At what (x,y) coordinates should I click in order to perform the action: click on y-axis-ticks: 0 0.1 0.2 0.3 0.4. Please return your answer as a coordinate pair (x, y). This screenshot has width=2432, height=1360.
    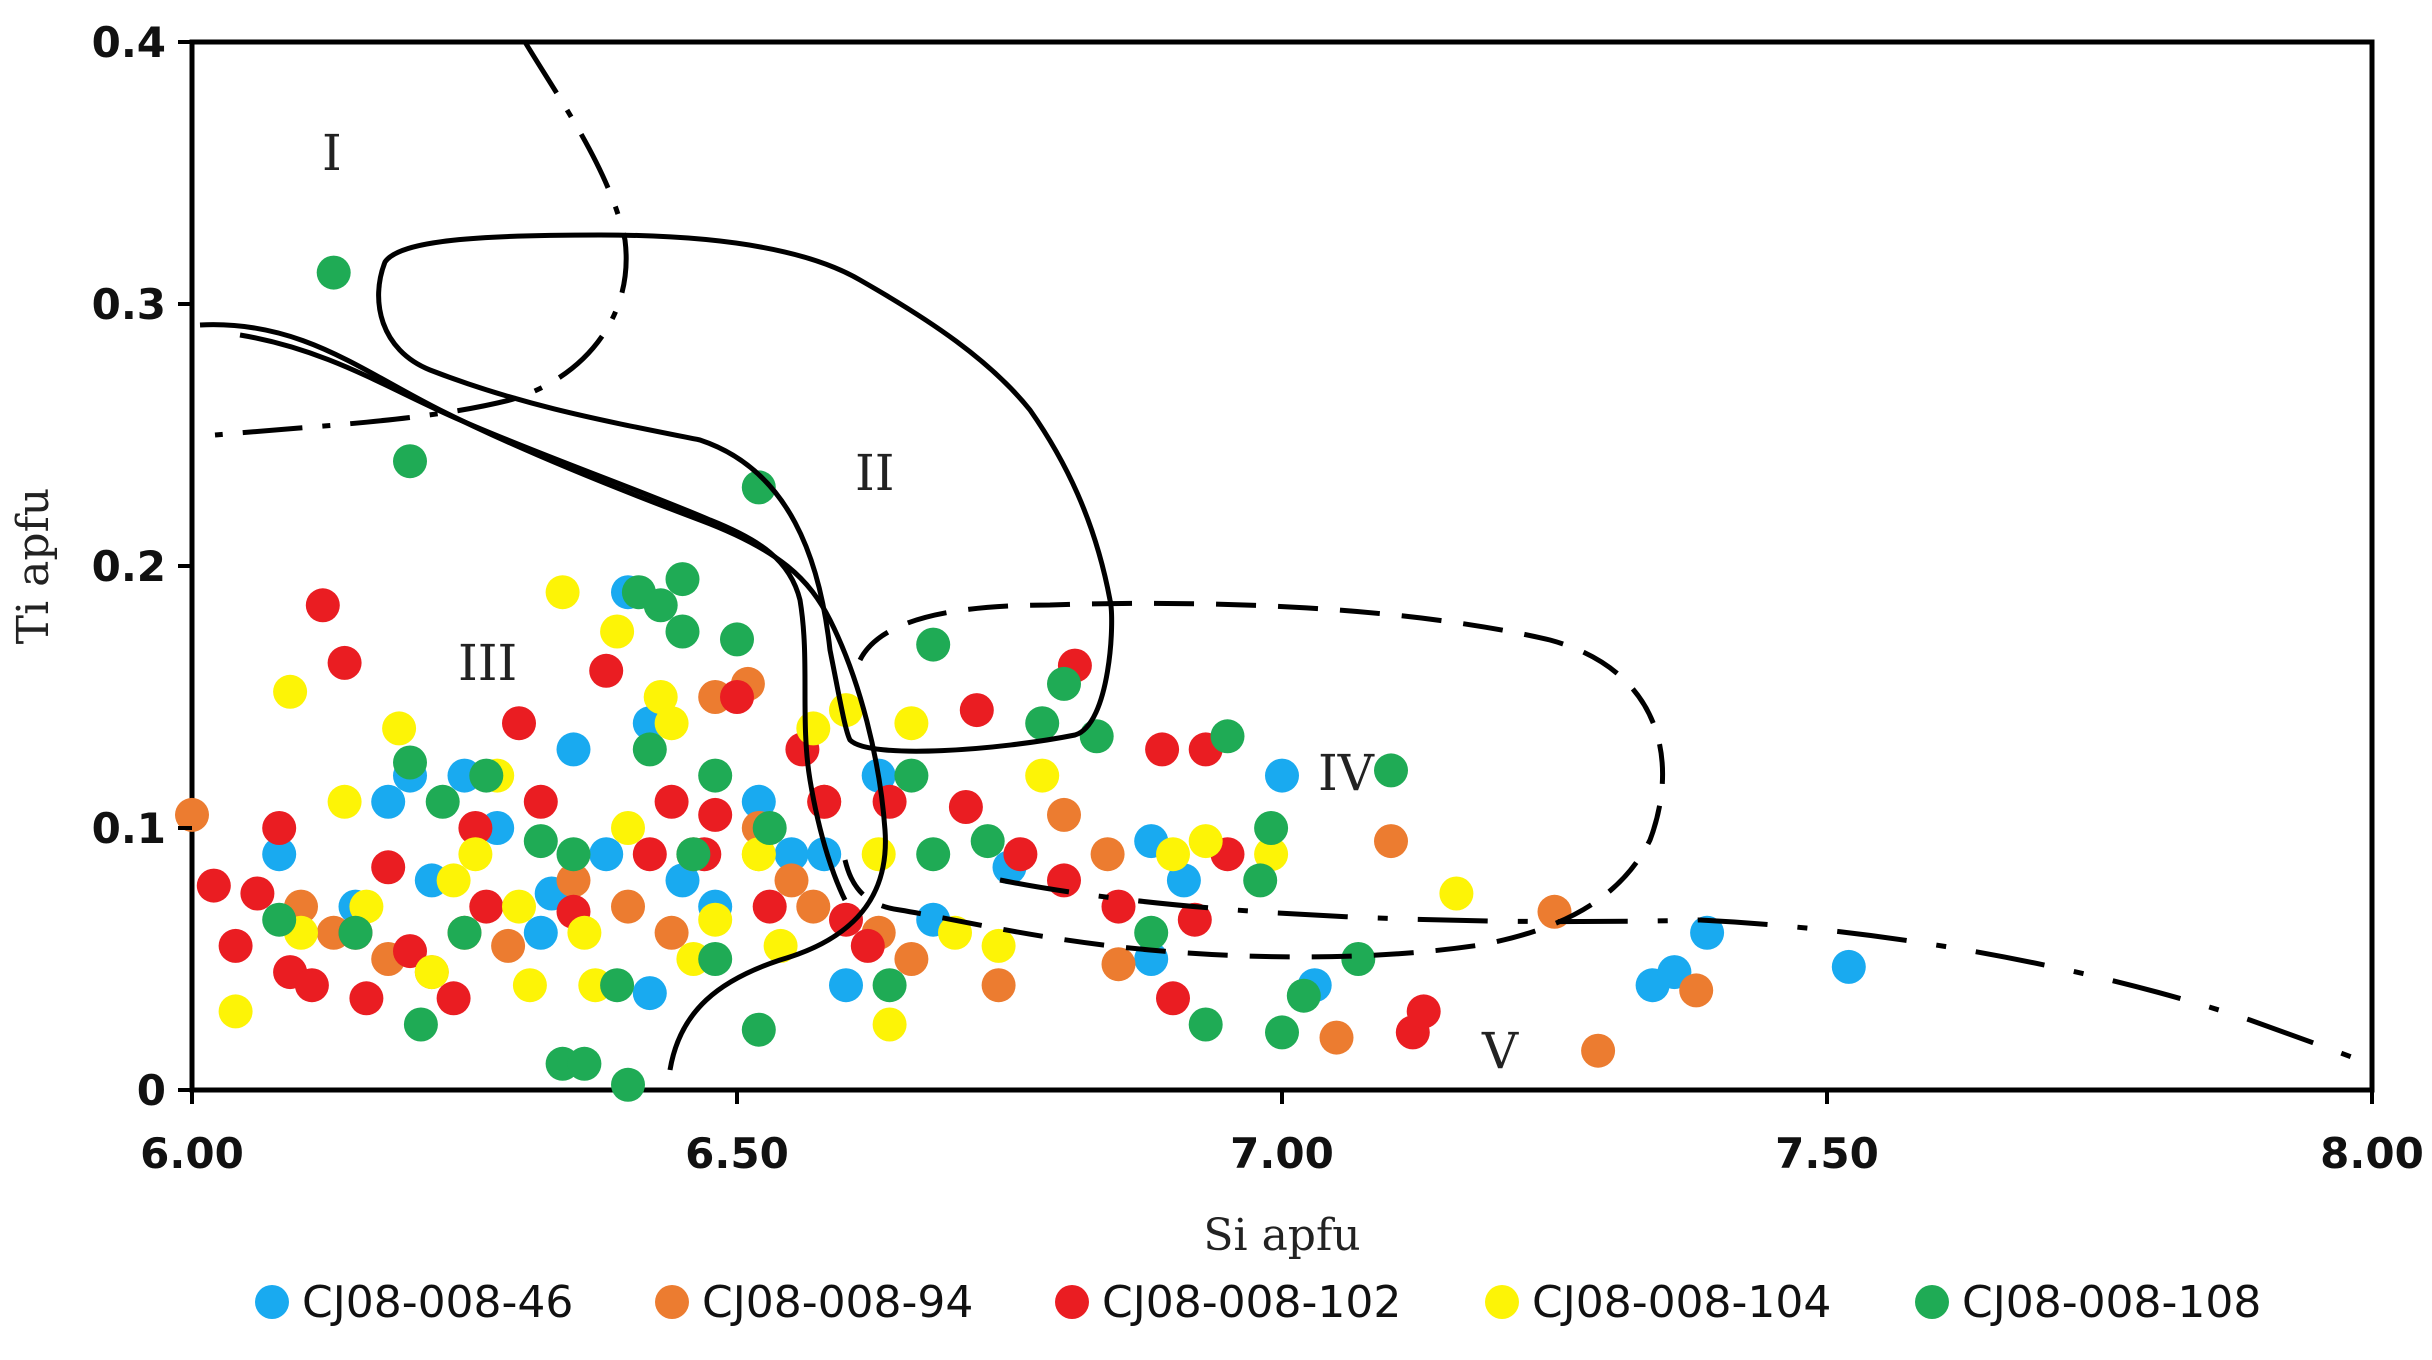
    Looking at the image, I should click on (142, 566).